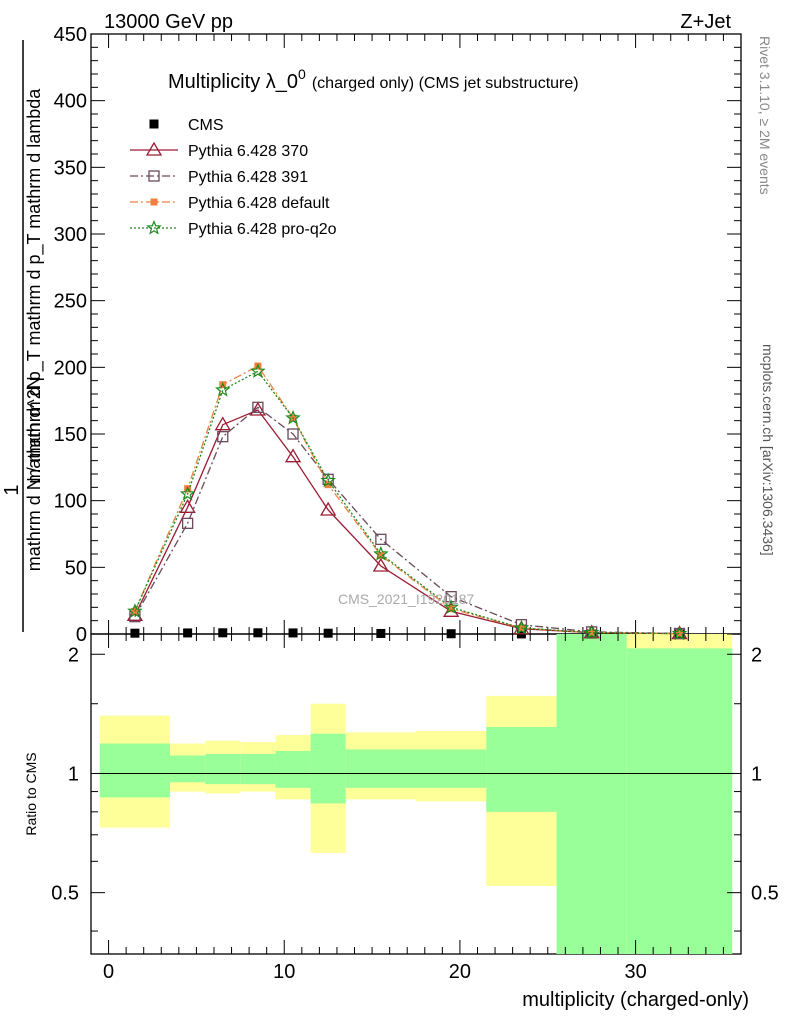  I want to click on chart-title-sup: 0, so click(302, 74).